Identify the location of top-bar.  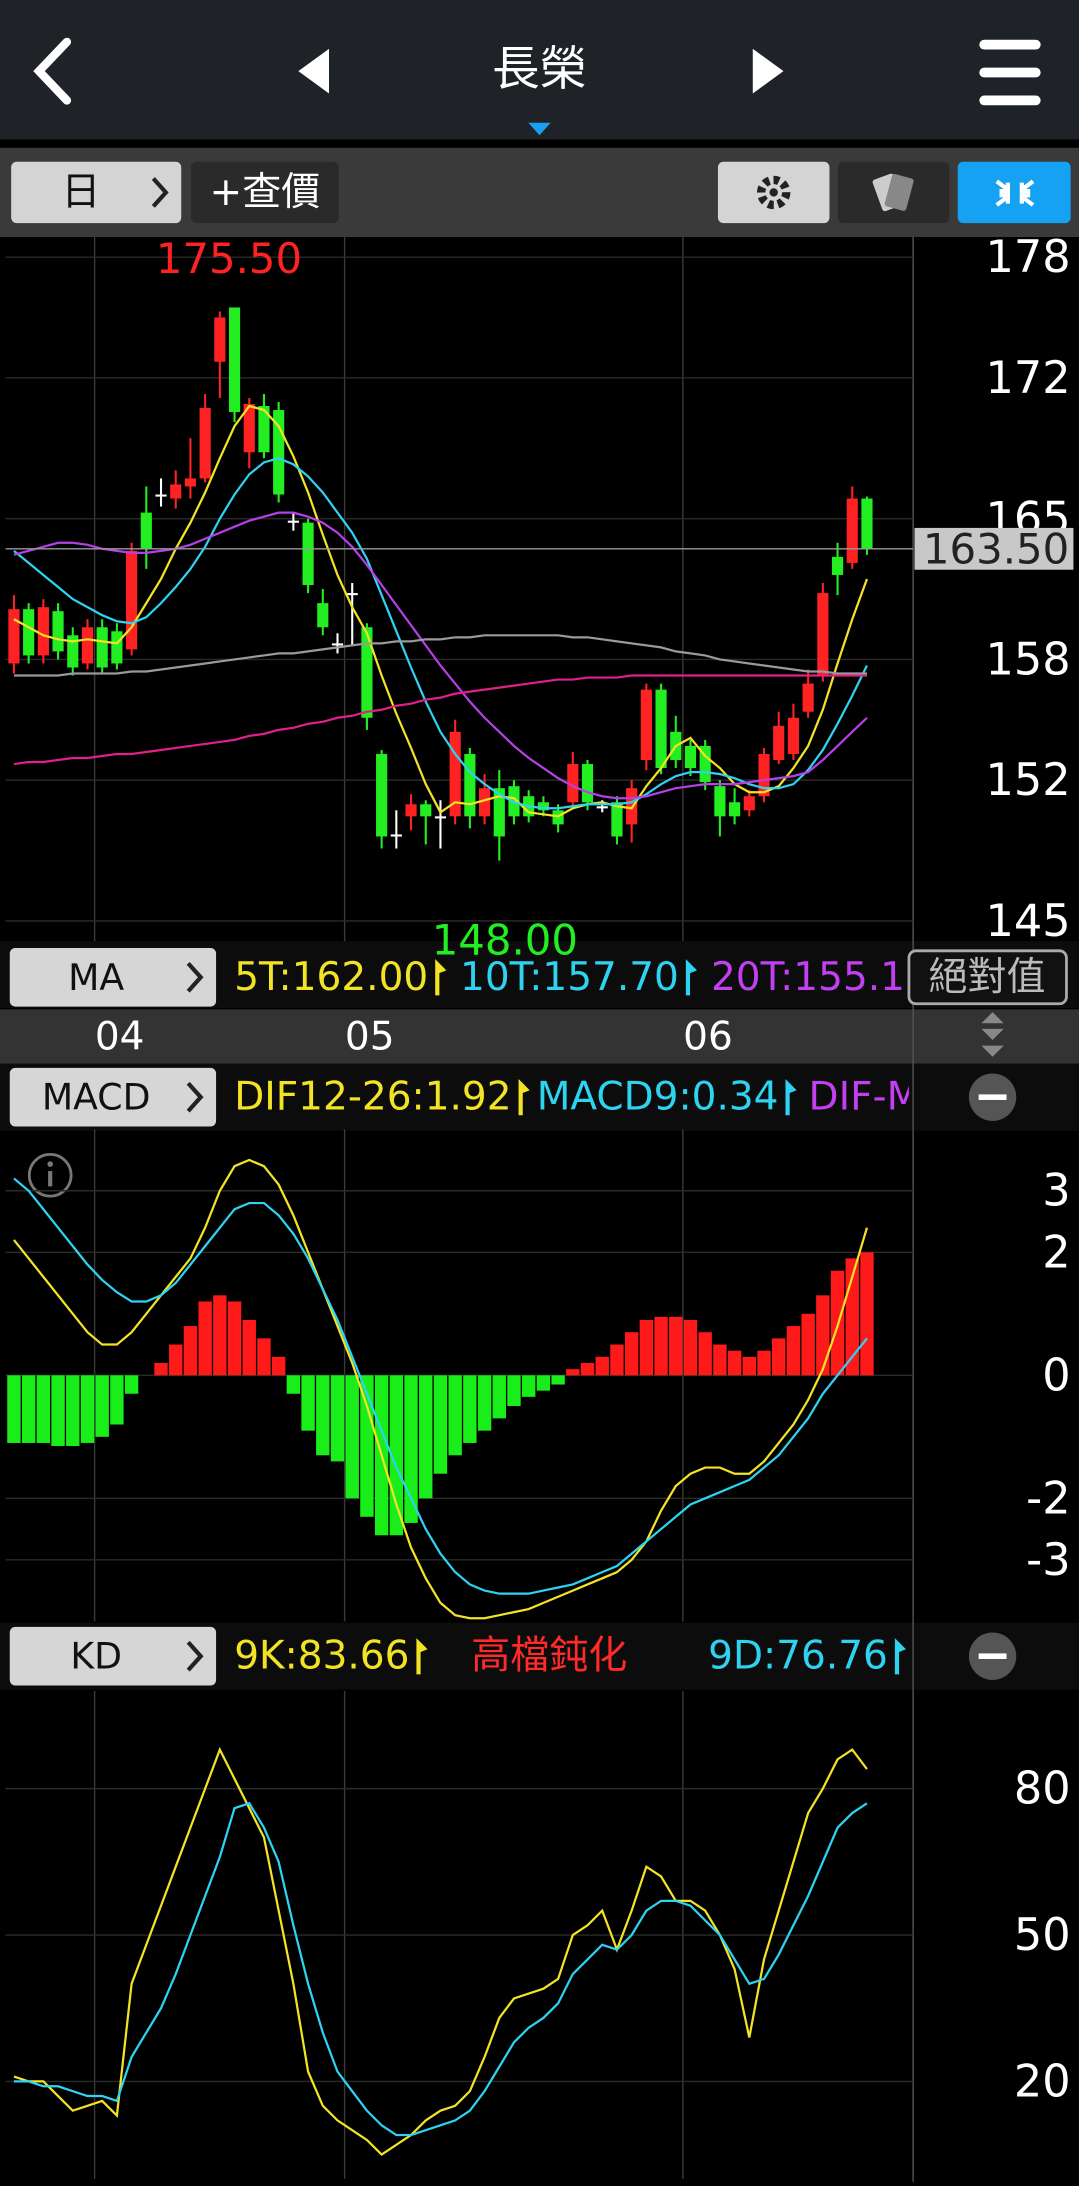
(539, 70).